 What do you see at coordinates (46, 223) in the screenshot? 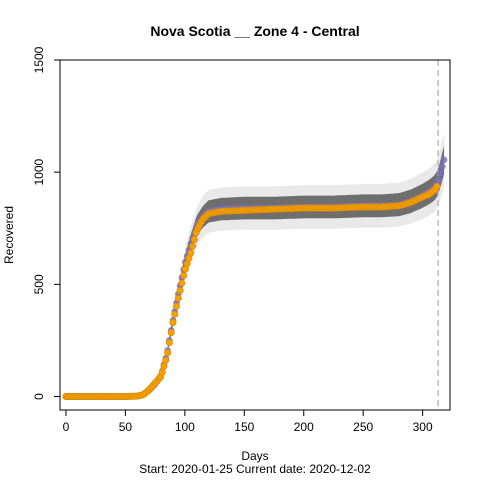
I see `y-axis: 0 500 1000 1500` at bounding box center [46, 223].